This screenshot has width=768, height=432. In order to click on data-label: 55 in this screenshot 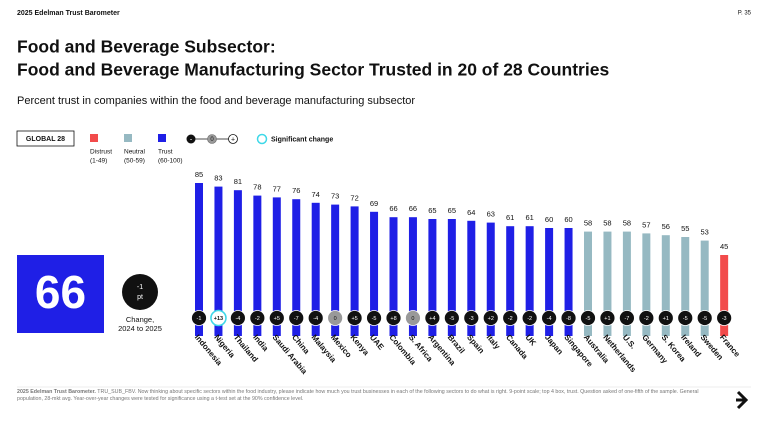, I will do `click(685, 228)`.